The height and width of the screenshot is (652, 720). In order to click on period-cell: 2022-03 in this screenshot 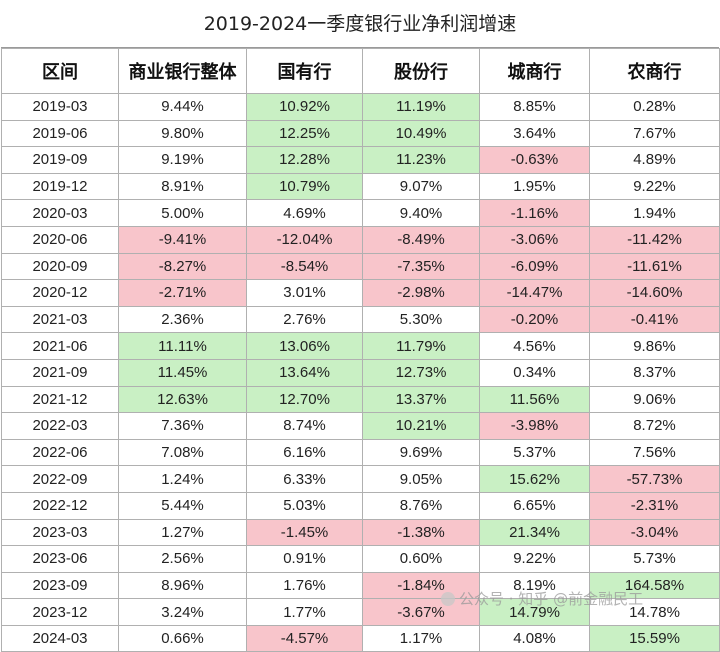, I will do `click(60, 426)`.